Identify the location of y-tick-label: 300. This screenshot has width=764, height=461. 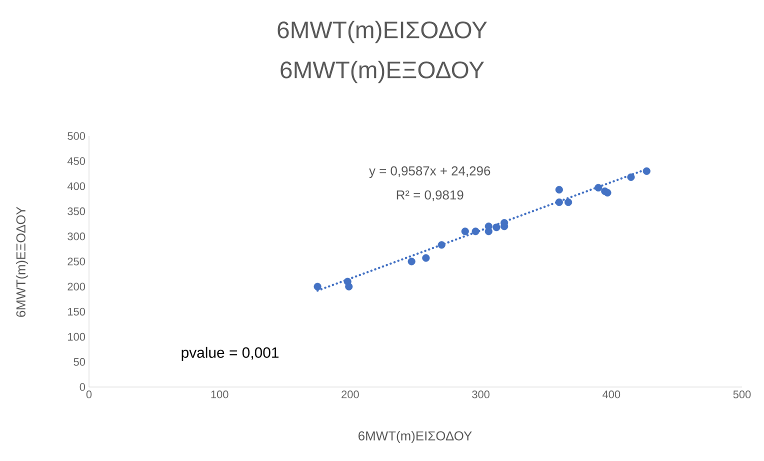
(77, 236).